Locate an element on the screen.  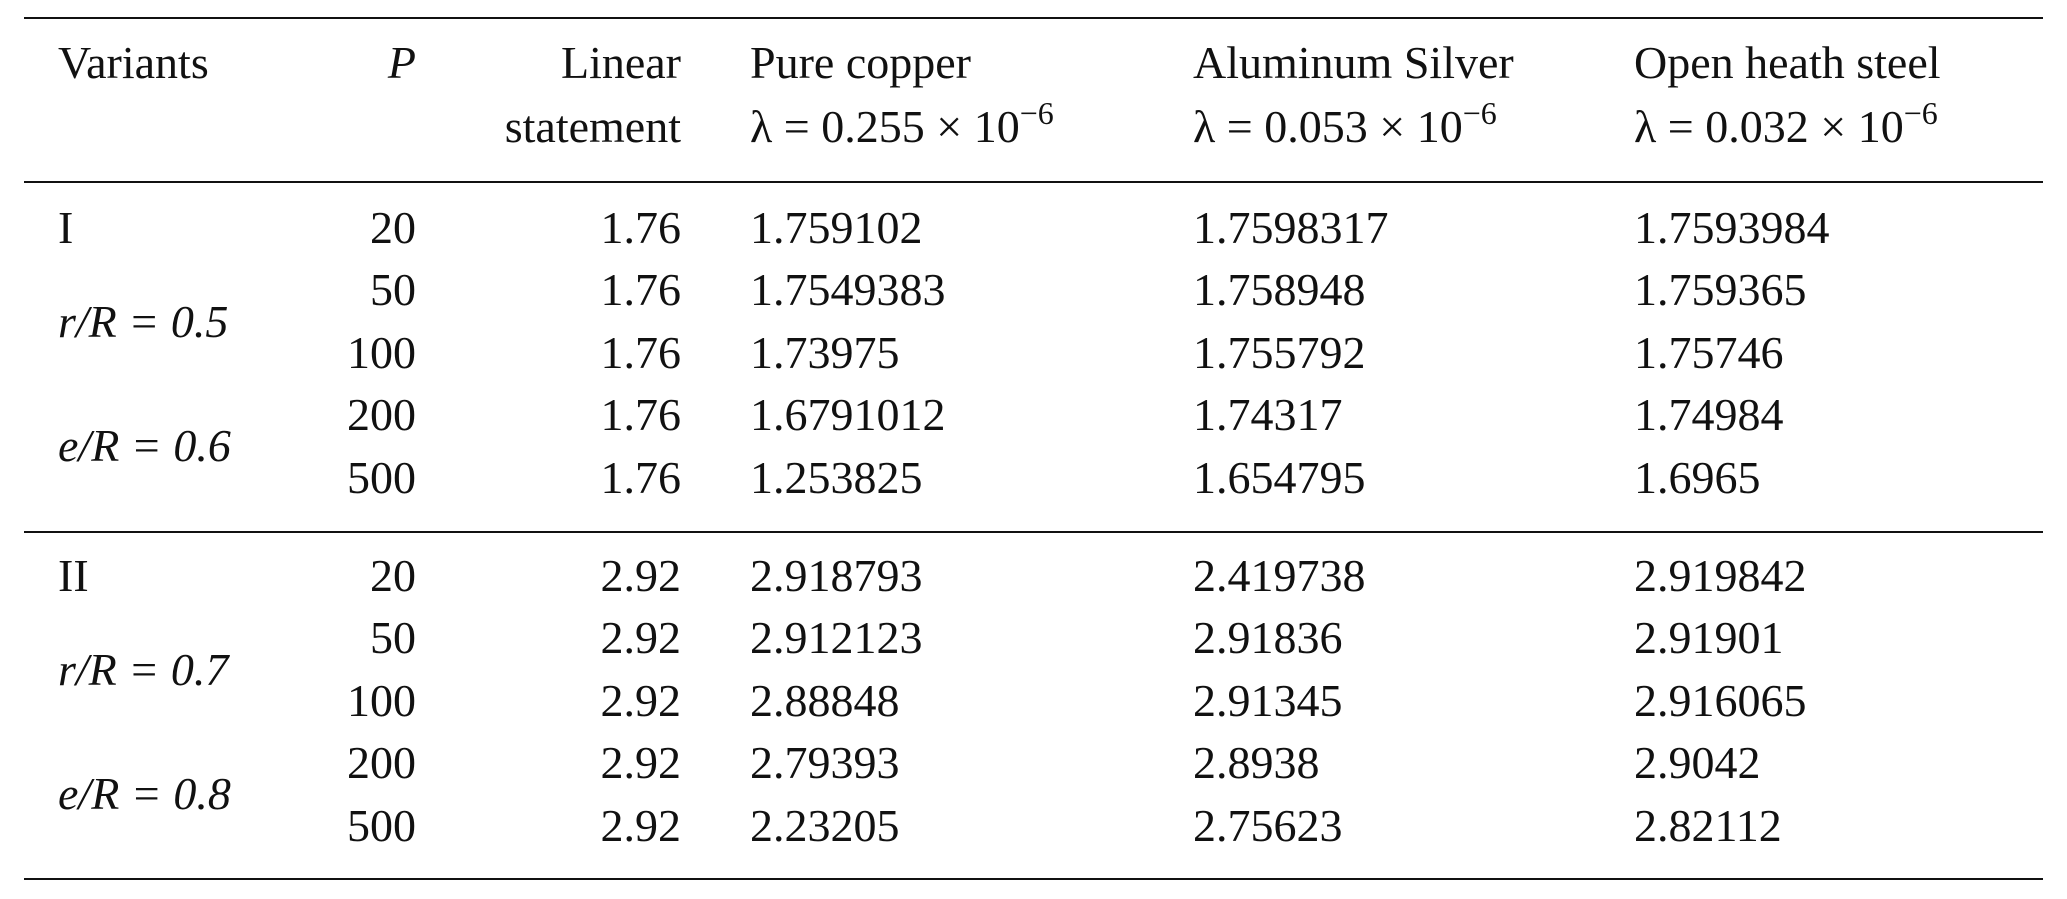
material-value: 2.419738 is located at coordinates (1279, 575).